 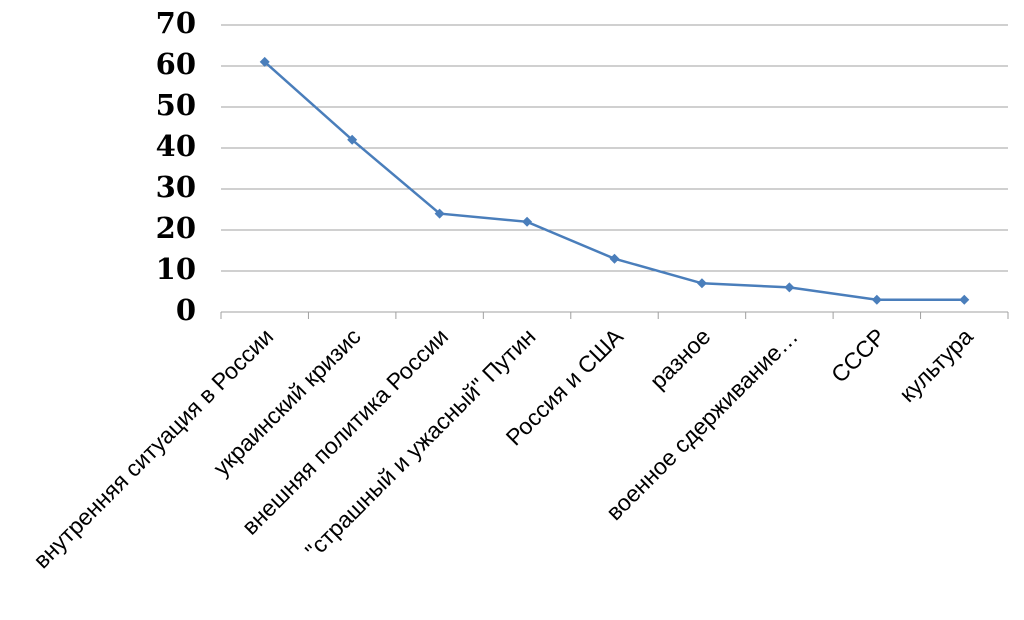 I want to click on y-tick-label: 20, so click(x=176, y=228).